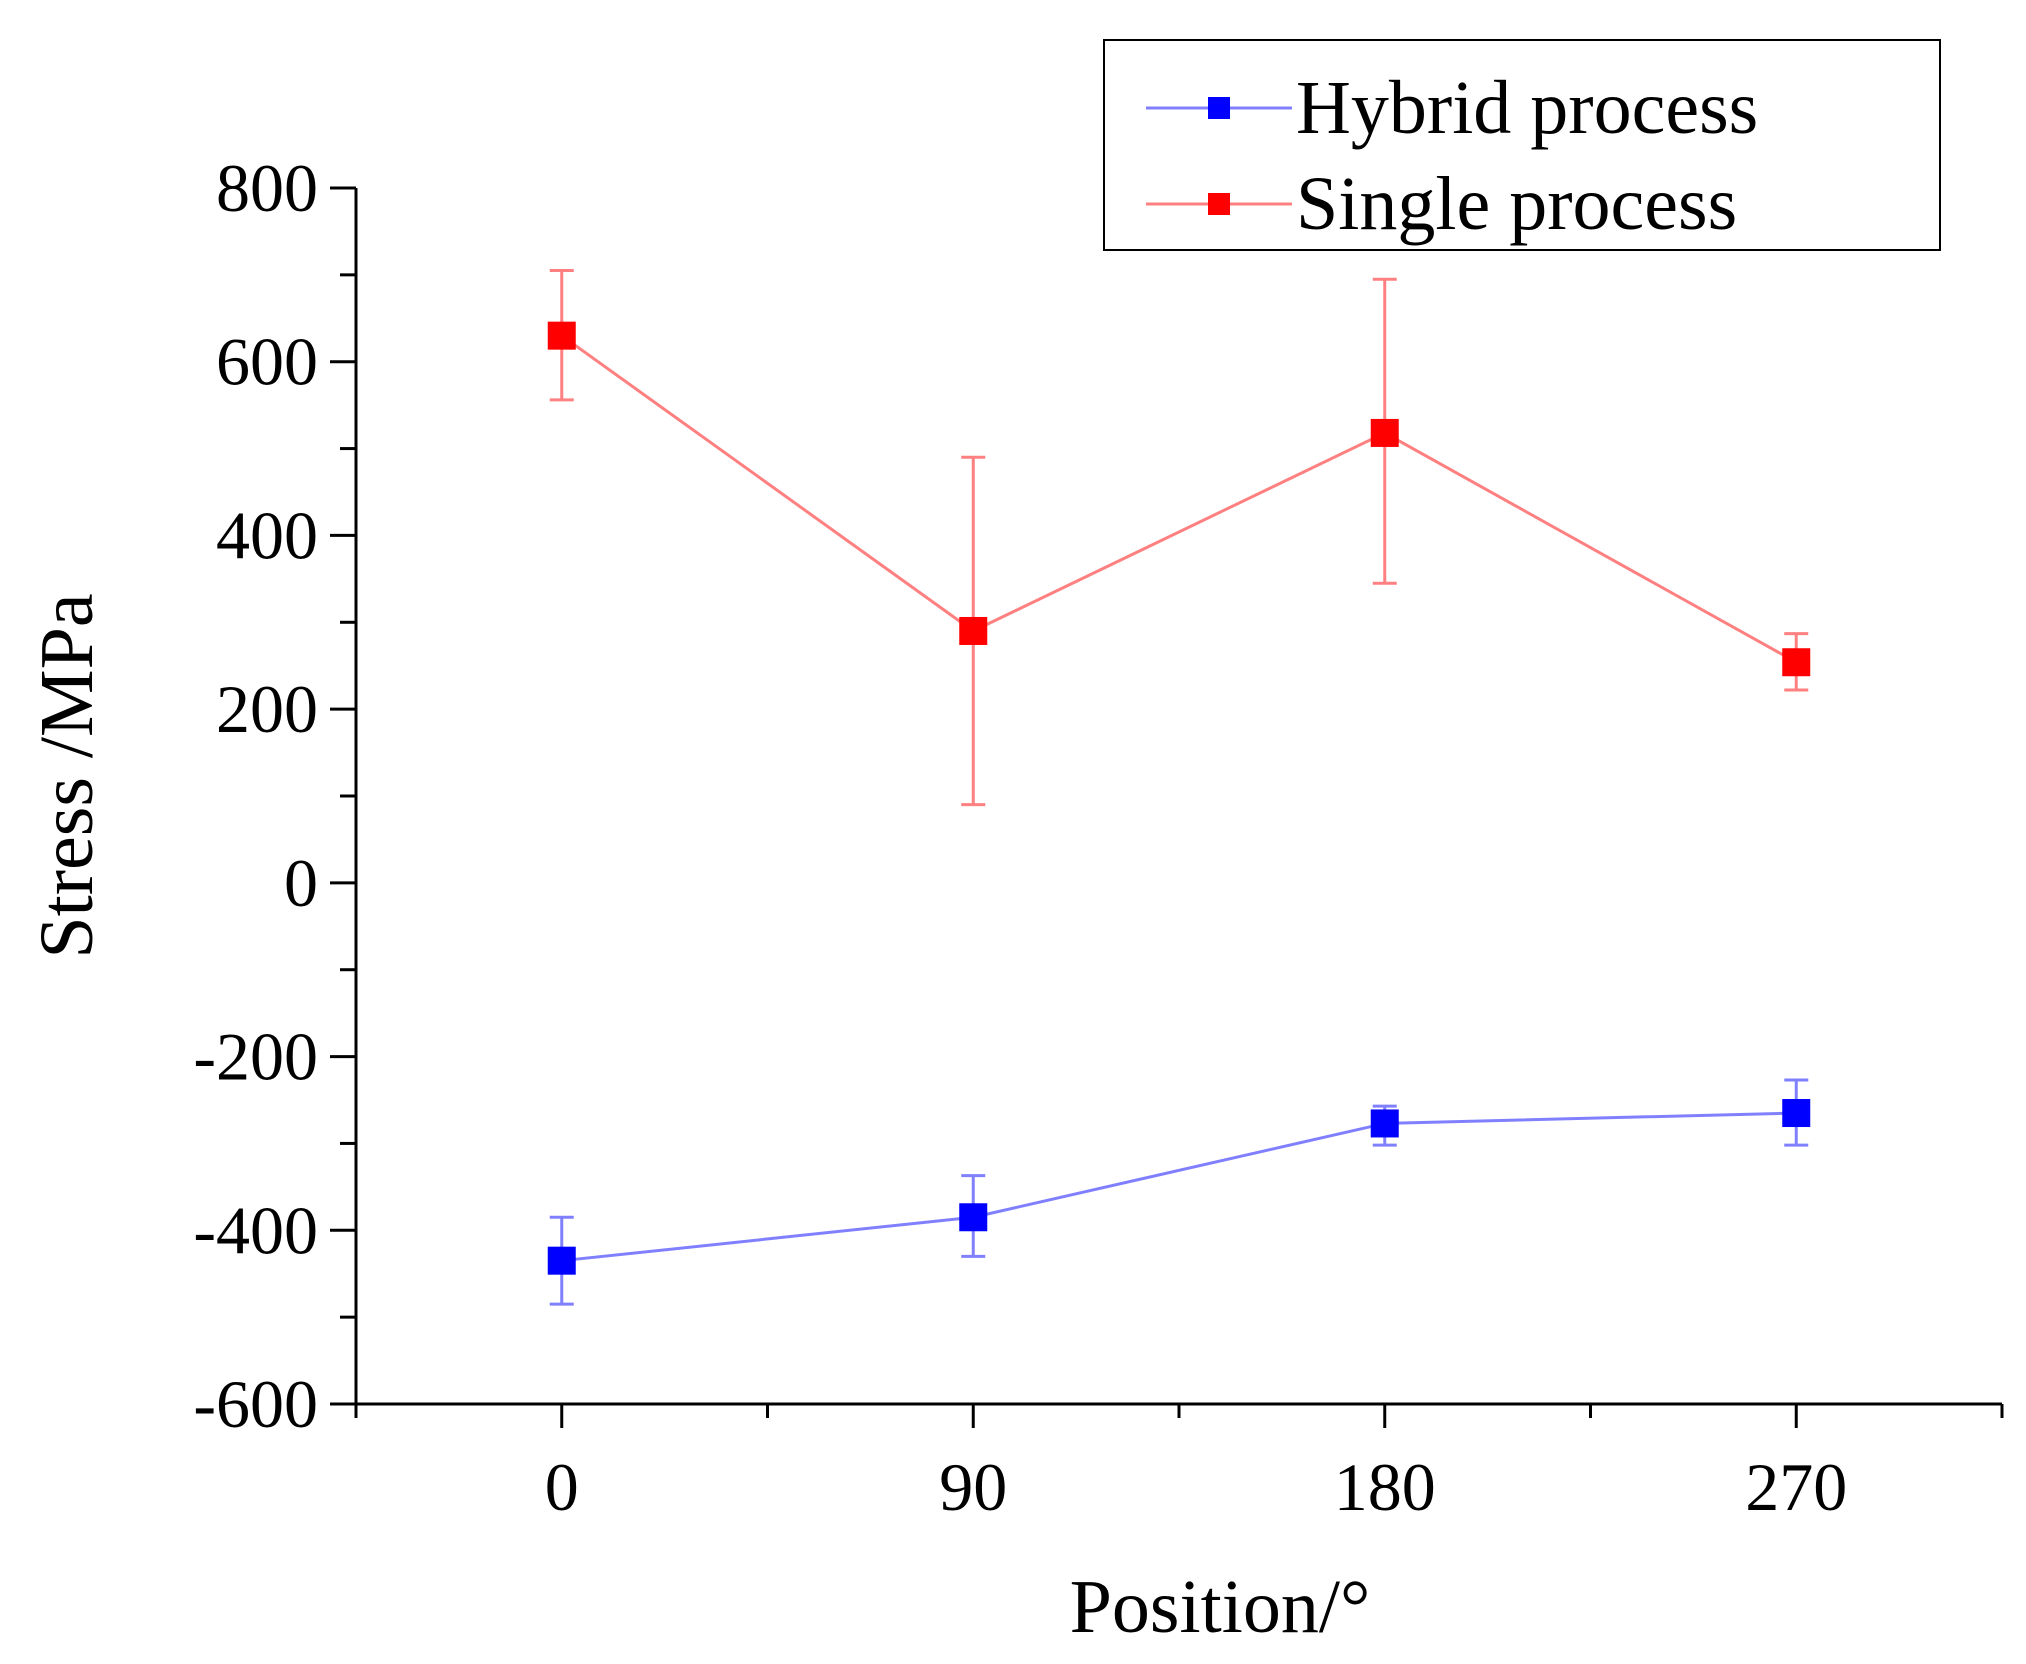 The width and height of the screenshot is (2026, 1664). Describe the element at coordinates (1527, 108) in the screenshot. I see `legend-label-hybrid: Hybrid process` at that location.